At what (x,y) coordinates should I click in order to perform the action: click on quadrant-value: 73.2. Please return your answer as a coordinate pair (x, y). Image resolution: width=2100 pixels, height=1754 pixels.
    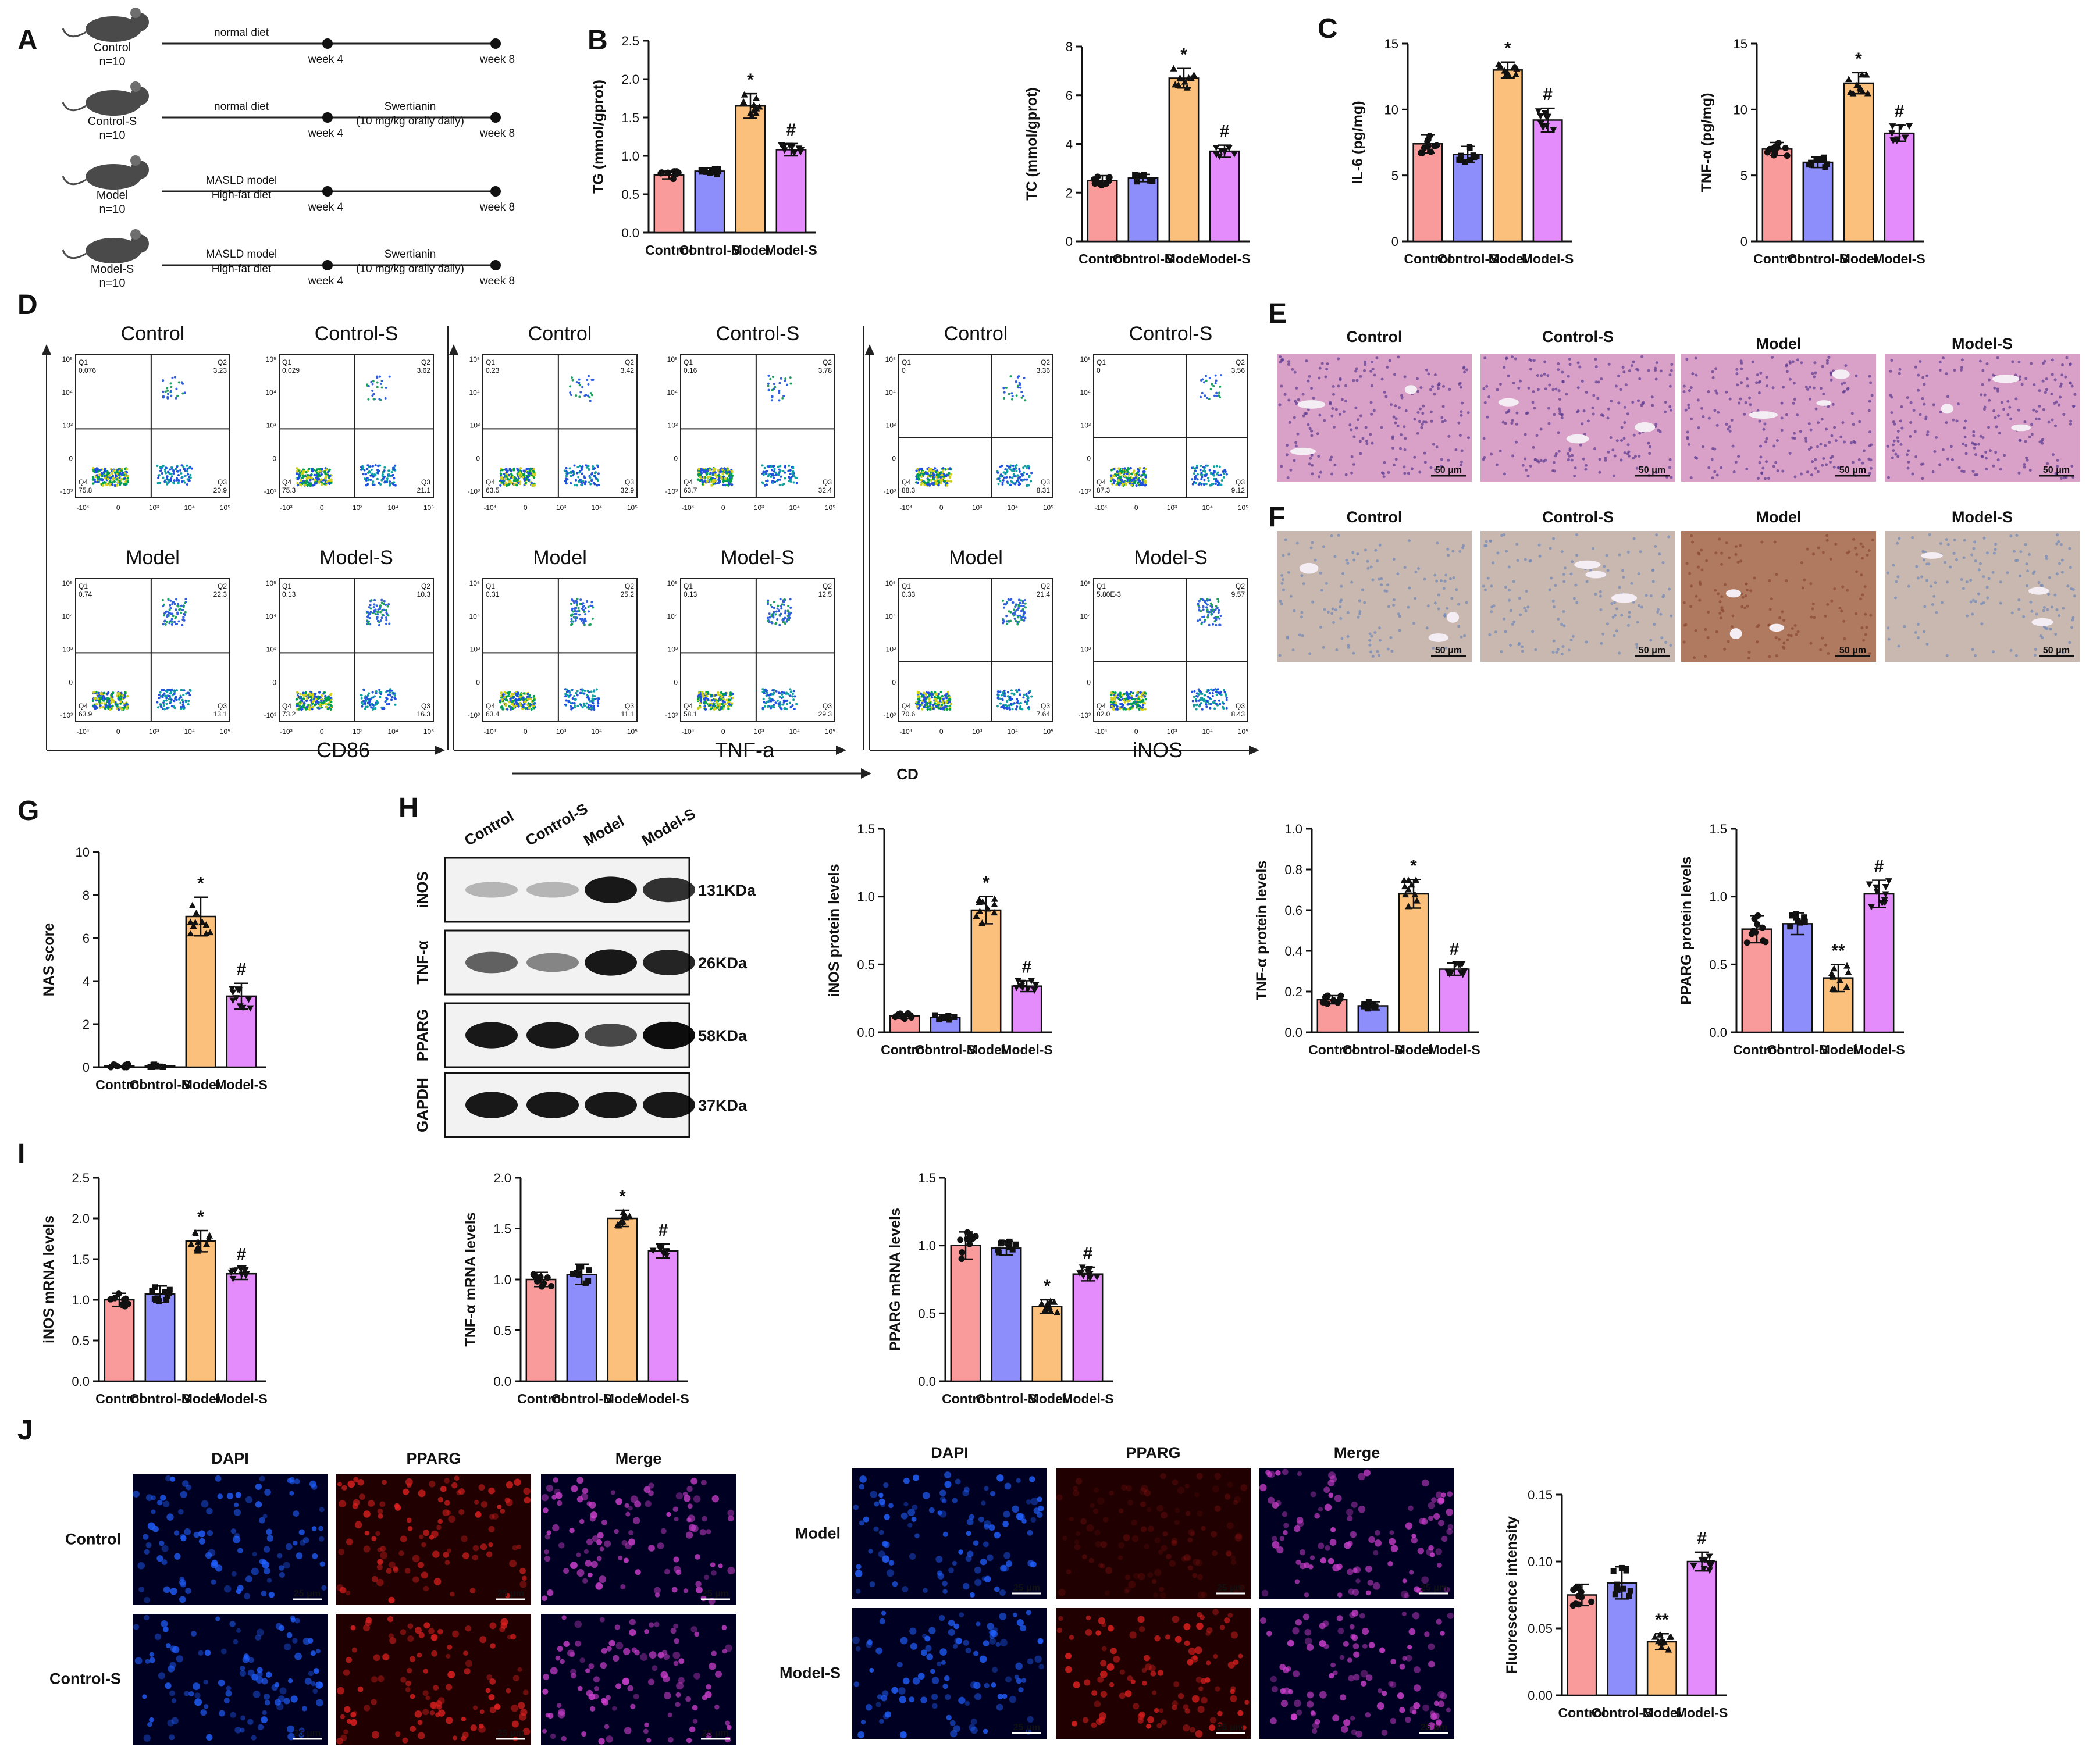
    Looking at the image, I should click on (289, 714).